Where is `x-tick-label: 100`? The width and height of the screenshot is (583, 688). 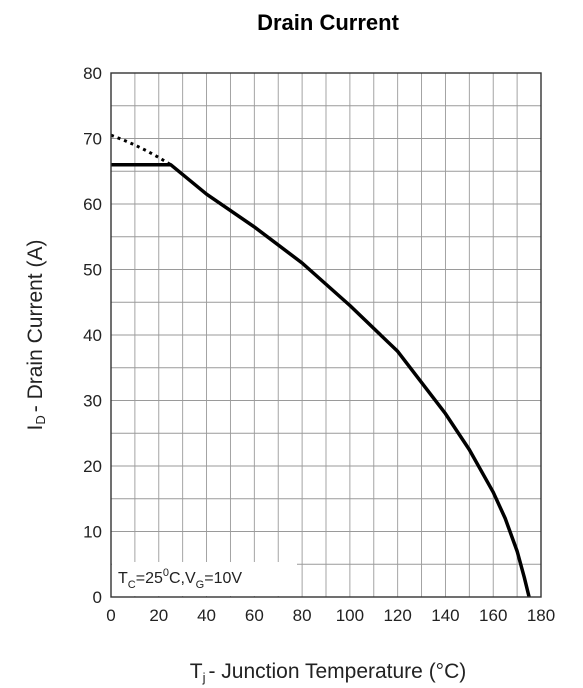 x-tick-label: 100 is located at coordinates (350, 615).